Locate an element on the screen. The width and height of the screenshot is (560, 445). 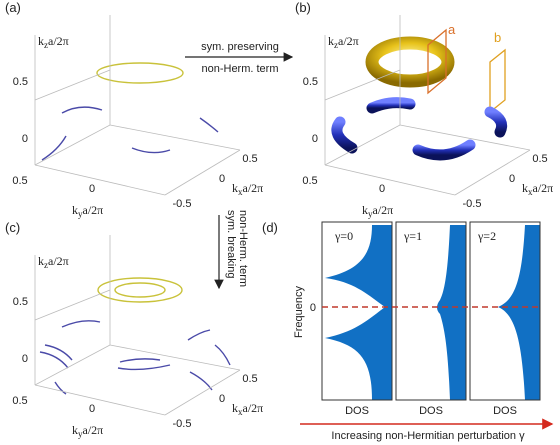
gamma-label: γ=1 is located at coordinates (412, 236).